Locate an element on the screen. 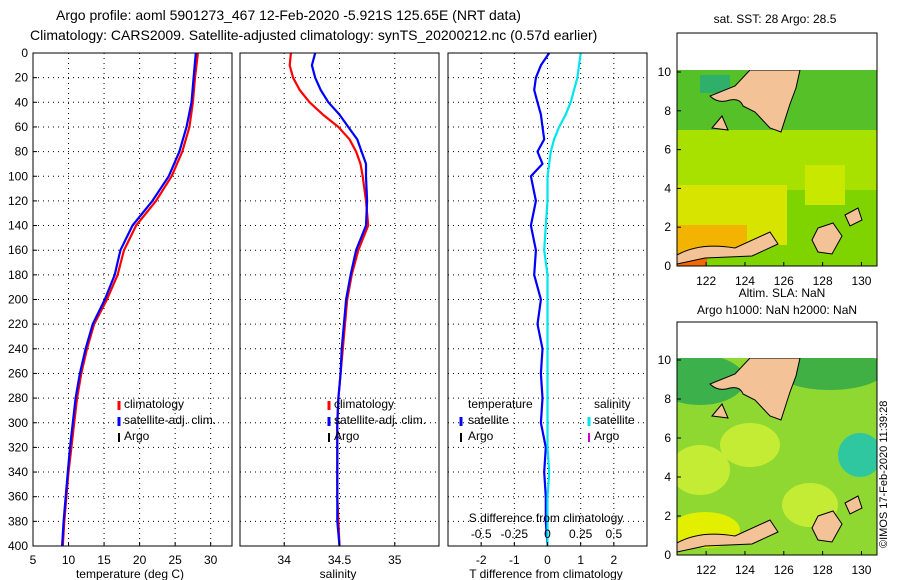  y-tick-label: 140 is located at coordinates (18, 226).